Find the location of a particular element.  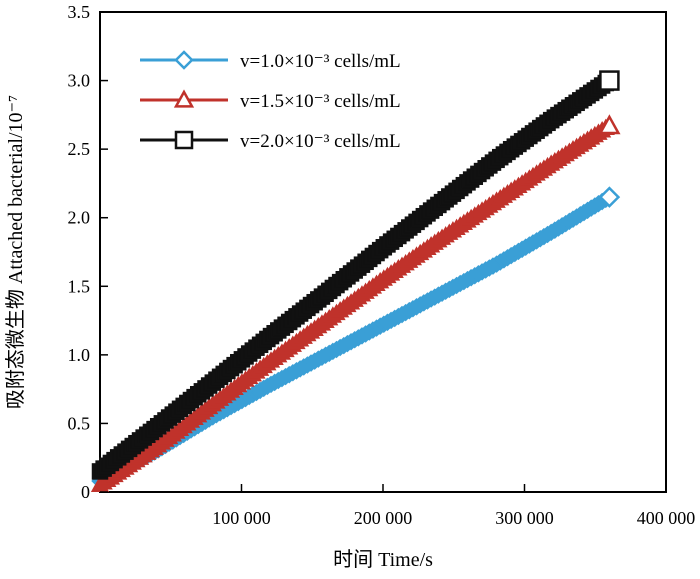

x-tick-label: 200 000 is located at coordinates (383, 518).